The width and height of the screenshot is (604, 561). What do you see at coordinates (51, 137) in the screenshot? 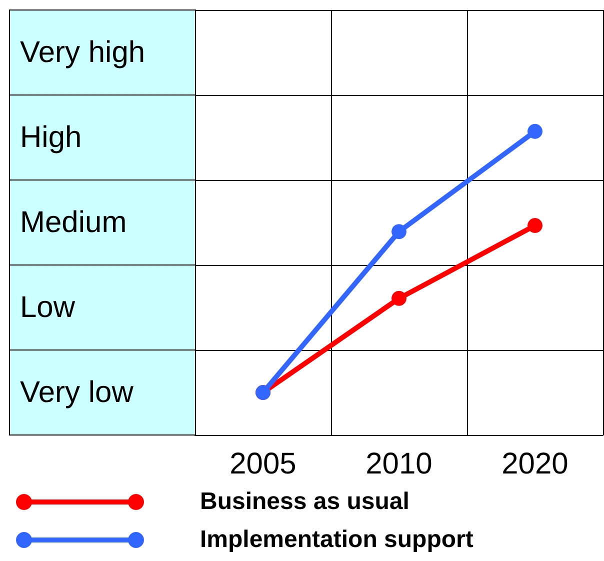
I see `category-label: High` at bounding box center [51, 137].